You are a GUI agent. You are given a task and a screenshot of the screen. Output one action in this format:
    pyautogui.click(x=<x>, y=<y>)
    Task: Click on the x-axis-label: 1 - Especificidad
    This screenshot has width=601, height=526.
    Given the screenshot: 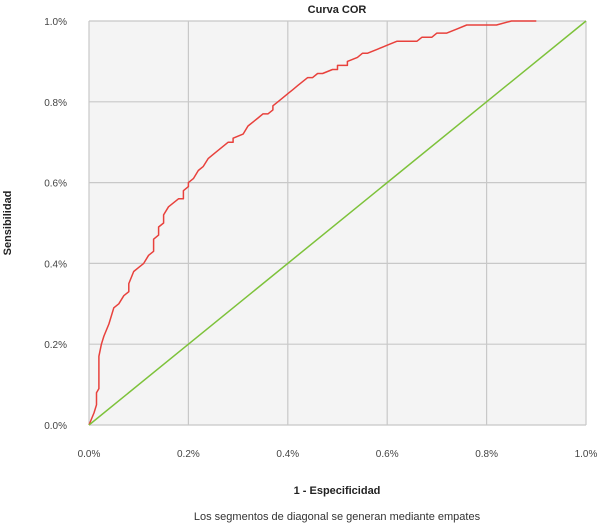 What is the action you would take?
    pyautogui.click(x=337, y=491)
    